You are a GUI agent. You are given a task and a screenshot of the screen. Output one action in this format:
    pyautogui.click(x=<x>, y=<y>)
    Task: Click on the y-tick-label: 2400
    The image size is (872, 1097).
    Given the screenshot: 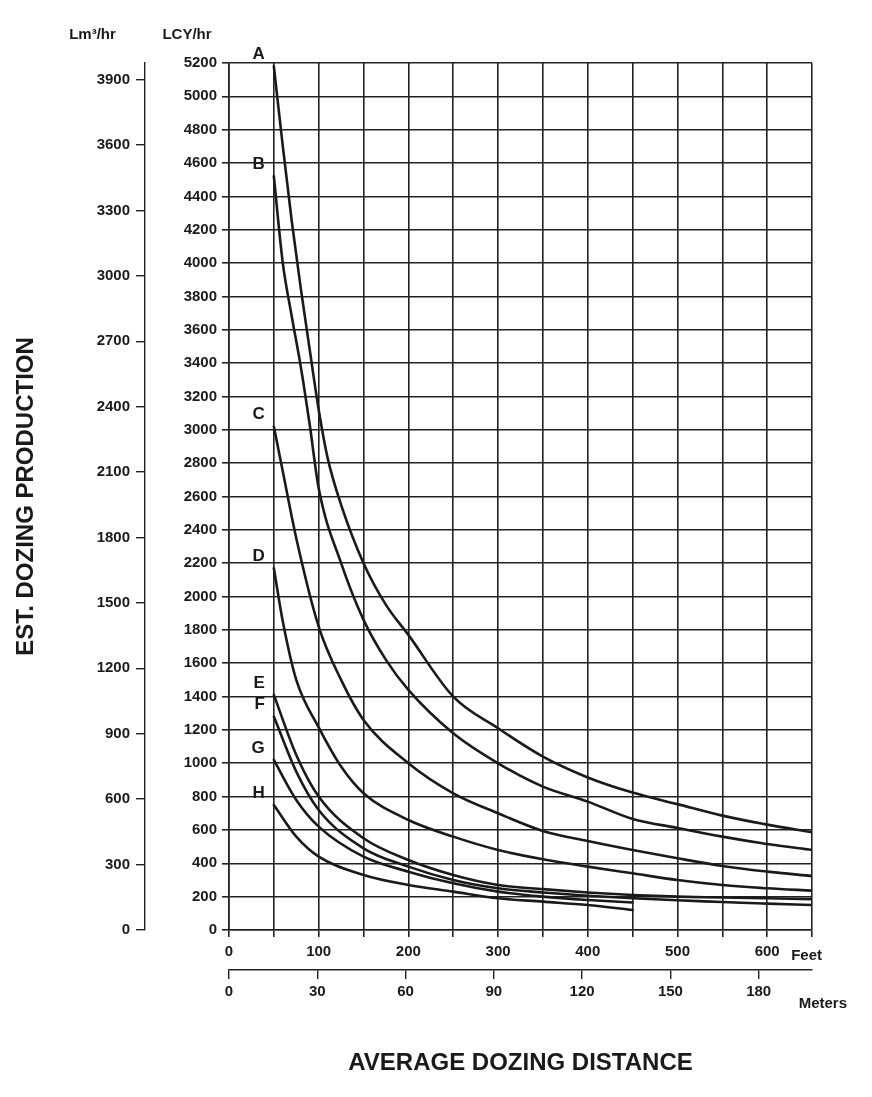 What is the action you would take?
    pyautogui.click(x=200, y=528)
    